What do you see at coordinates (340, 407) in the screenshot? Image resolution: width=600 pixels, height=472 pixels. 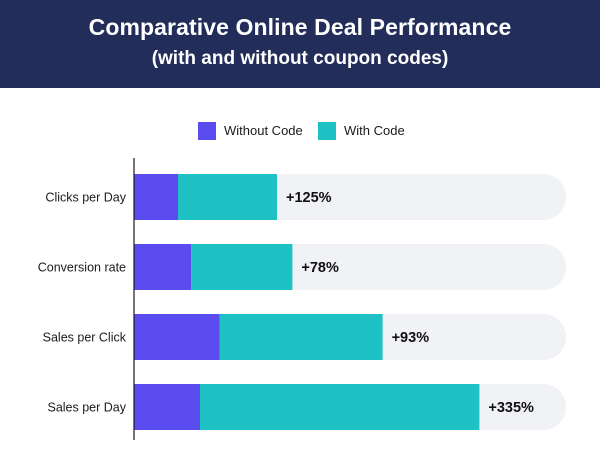 I see `bar-with-code-sales-per-day` at bounding box center [340, 407].